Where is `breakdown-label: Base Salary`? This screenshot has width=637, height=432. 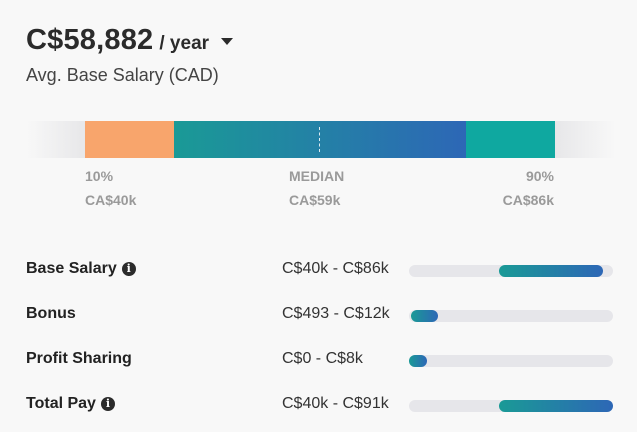
breakdown-label: Base Salary is located at coordinates (71, 268).